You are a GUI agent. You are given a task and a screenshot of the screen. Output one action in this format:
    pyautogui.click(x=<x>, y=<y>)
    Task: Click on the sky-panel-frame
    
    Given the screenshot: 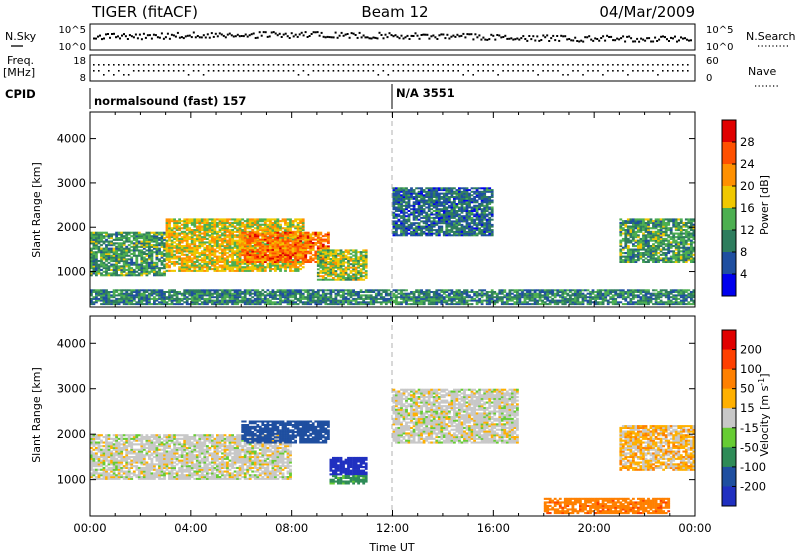 What is the action you would take?
    pyautogui.click(x=392, y=37)
    